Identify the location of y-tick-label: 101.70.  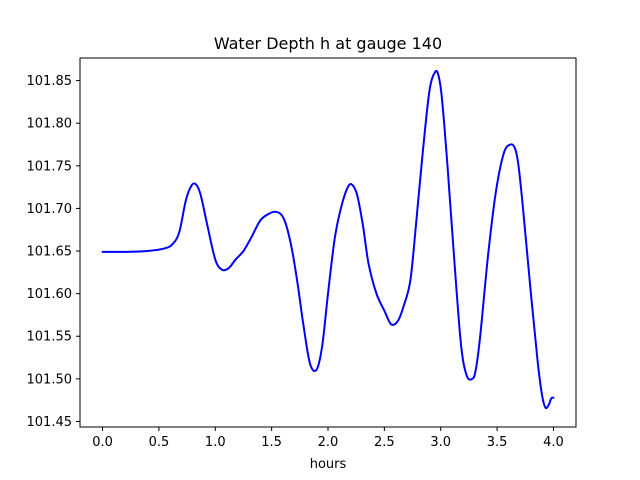
(50, 209).